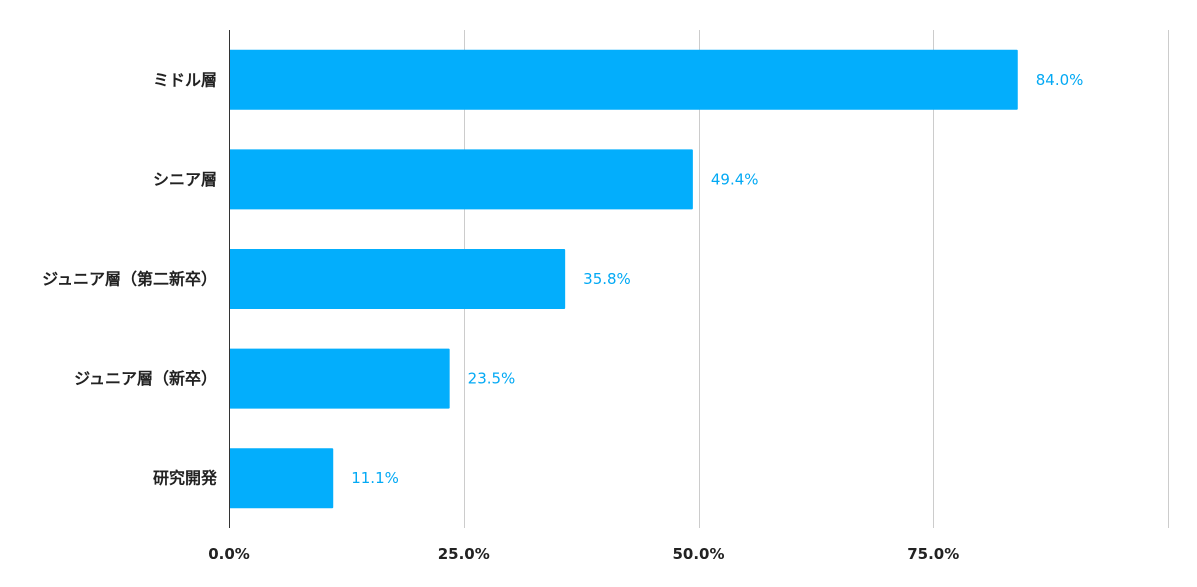  What do you see at coordinates (185, 179) in the screenshot?
I see `category-label: シニア層` at bounding box center [185, 179].